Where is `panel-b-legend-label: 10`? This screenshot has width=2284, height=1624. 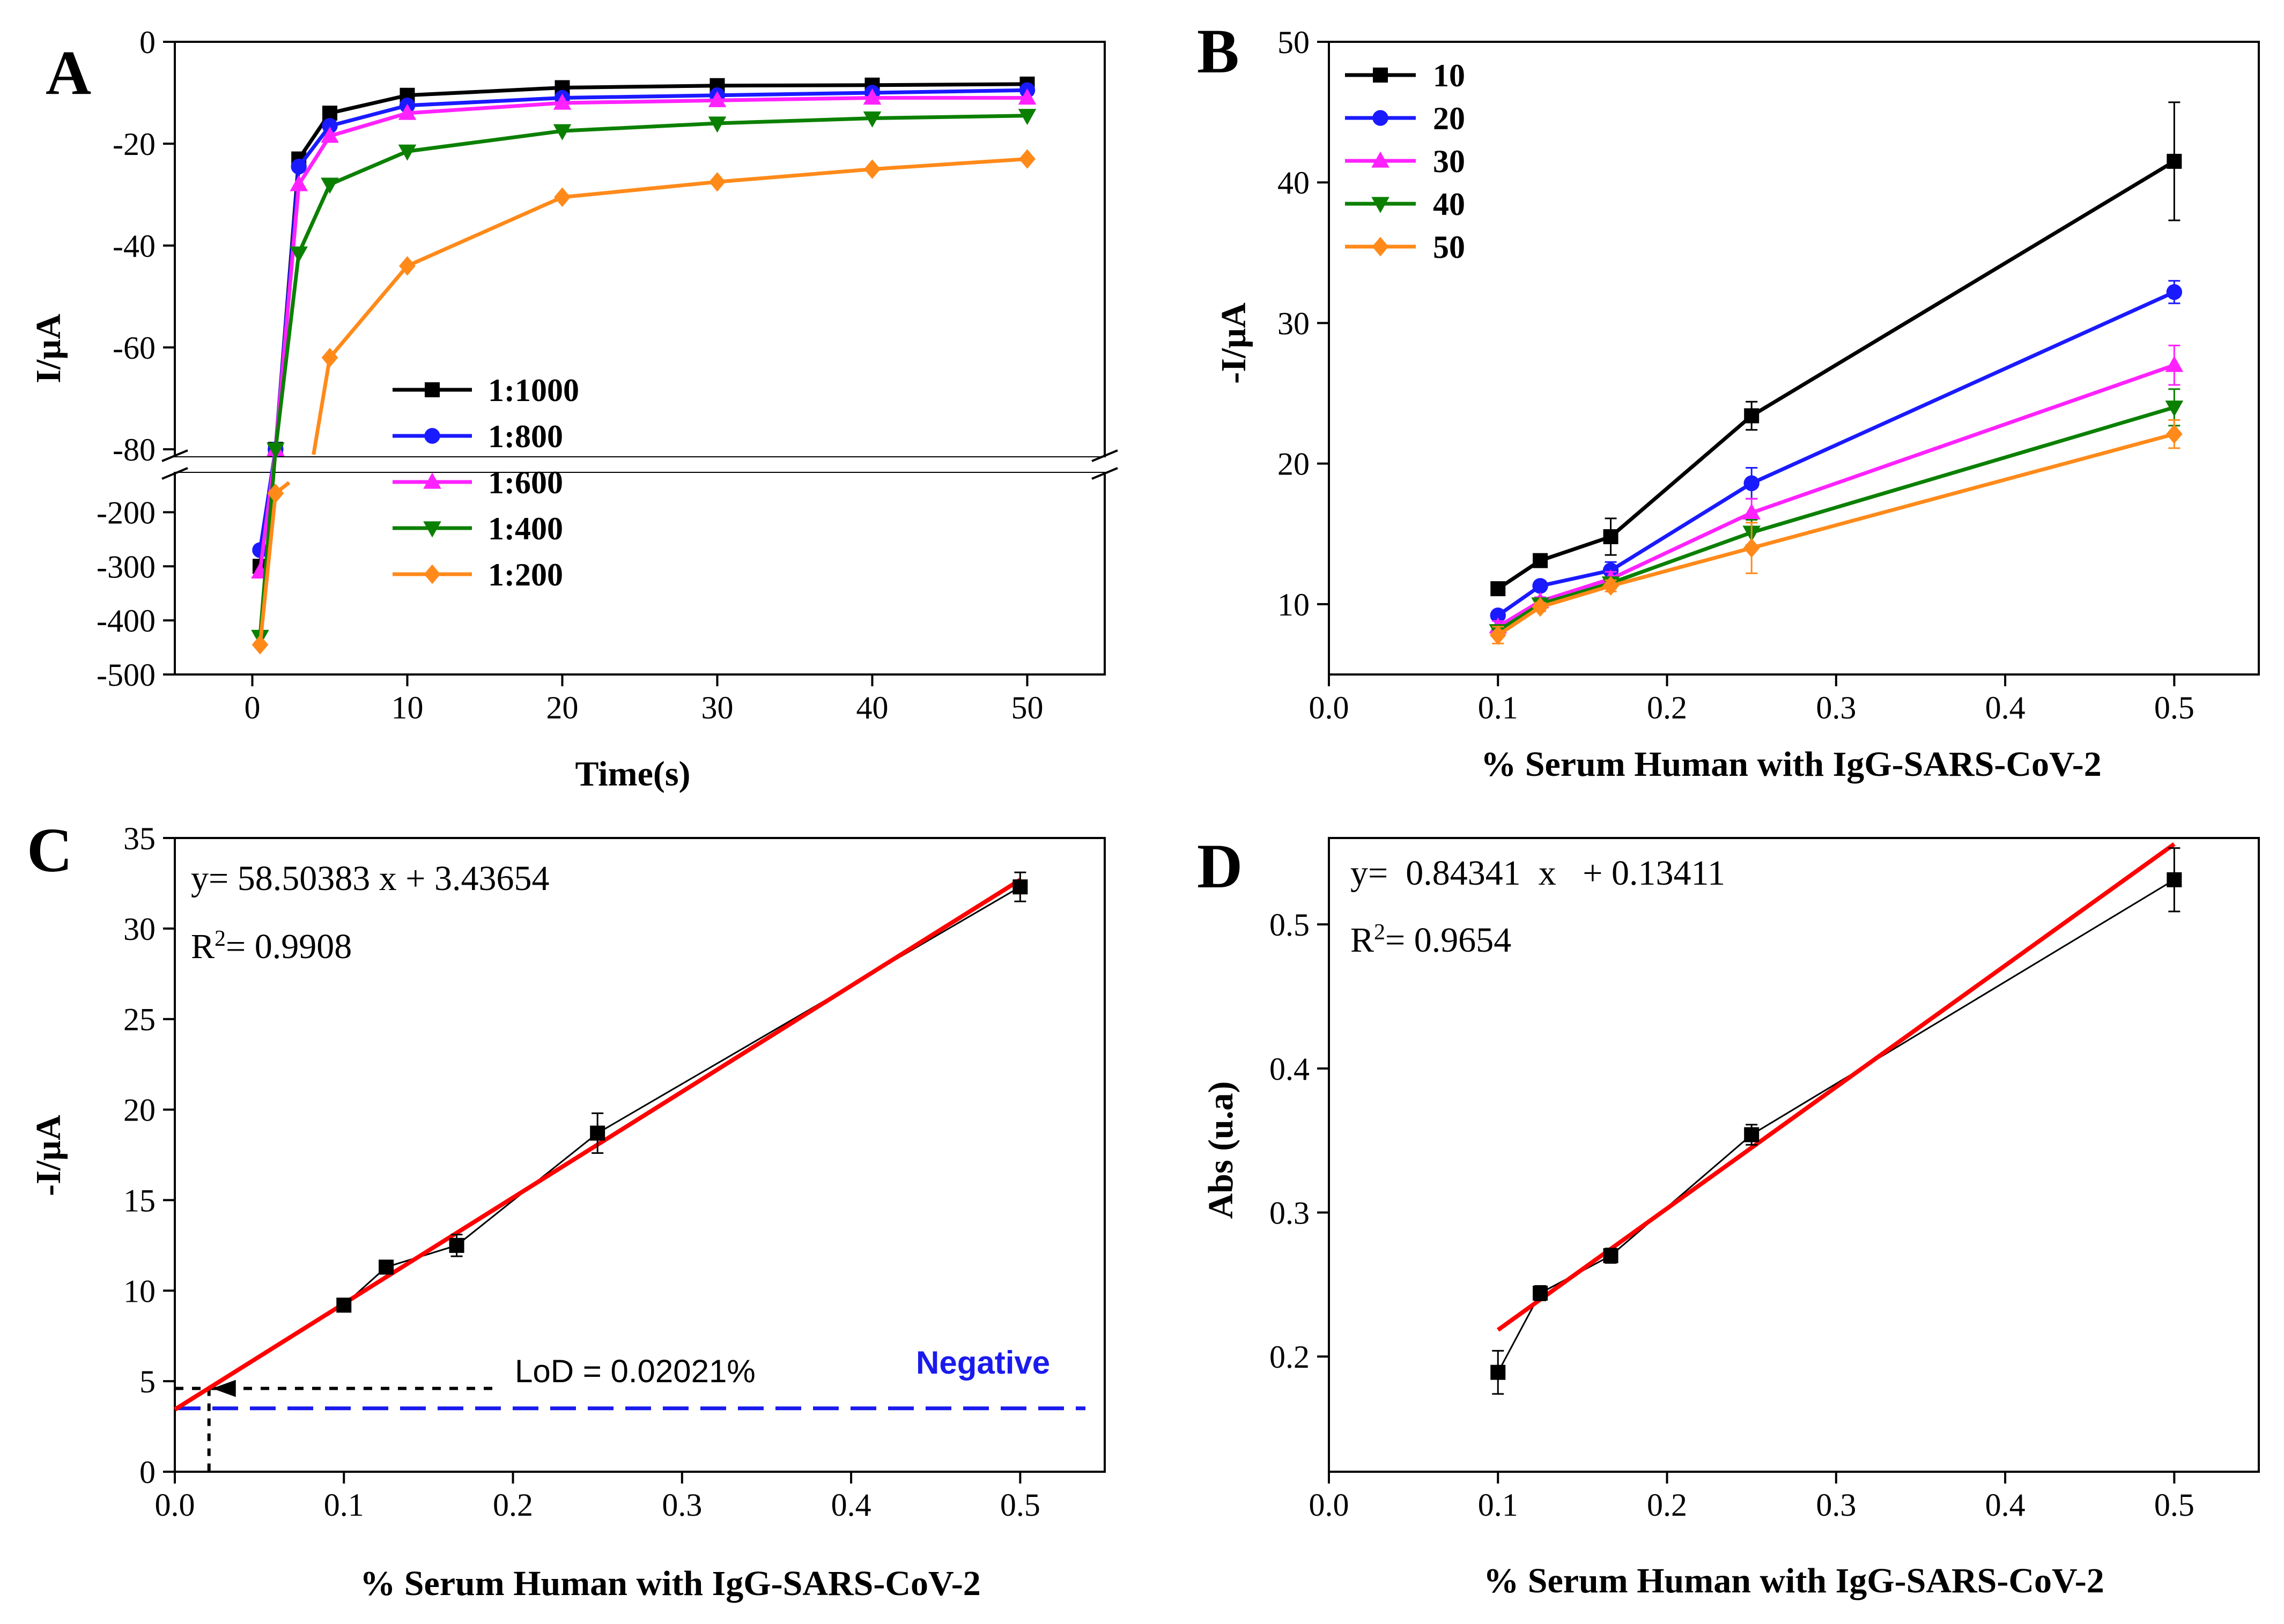
panel-b-legend-label: 10 is located at coordinates (1449, 75).